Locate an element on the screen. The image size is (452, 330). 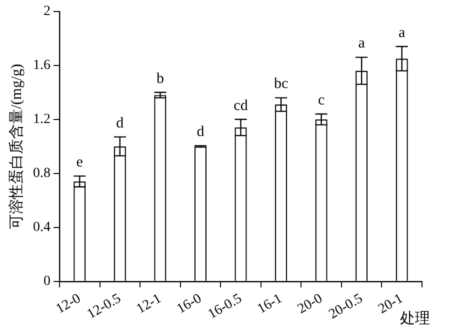
x-tick-label: 20-0 is located at coordinates (310, 304).